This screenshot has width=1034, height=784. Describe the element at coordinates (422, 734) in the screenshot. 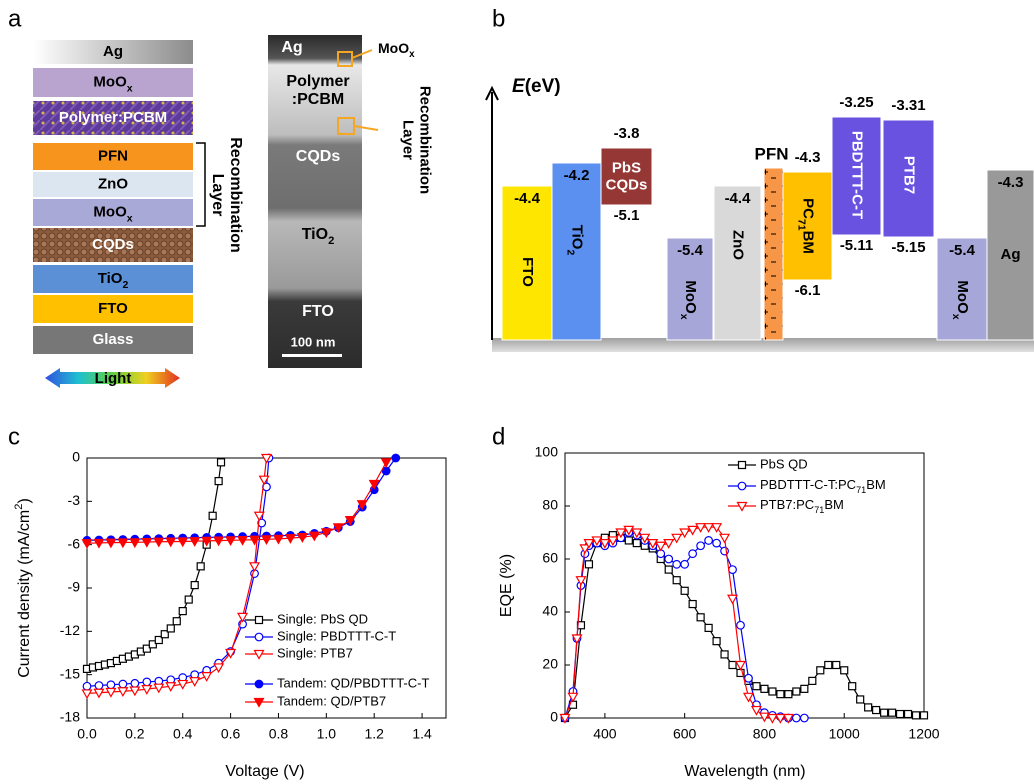

I see `x-tick-label: 1.4` at that location.